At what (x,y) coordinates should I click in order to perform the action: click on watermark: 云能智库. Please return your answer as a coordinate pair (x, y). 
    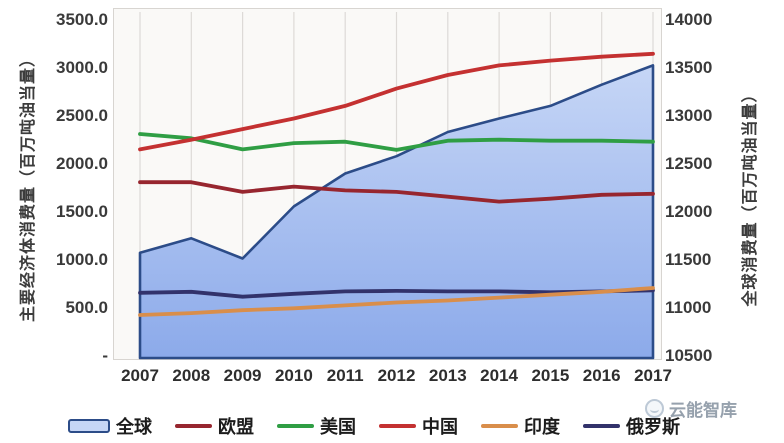
    Looking at the image, I should click on (691, 408).